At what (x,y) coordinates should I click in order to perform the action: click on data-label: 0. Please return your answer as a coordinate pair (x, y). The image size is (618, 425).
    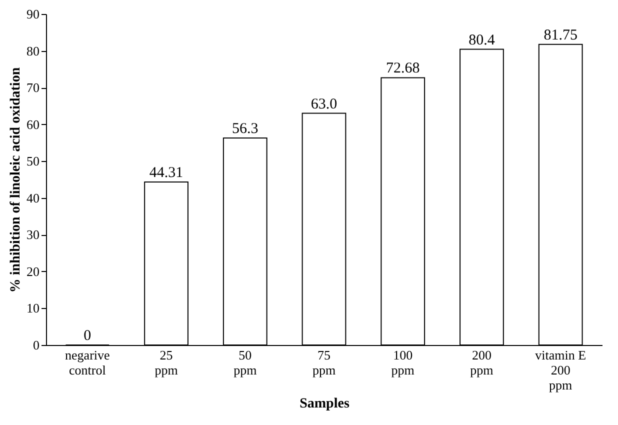
    Looking at the image, I should click on (88, 336).